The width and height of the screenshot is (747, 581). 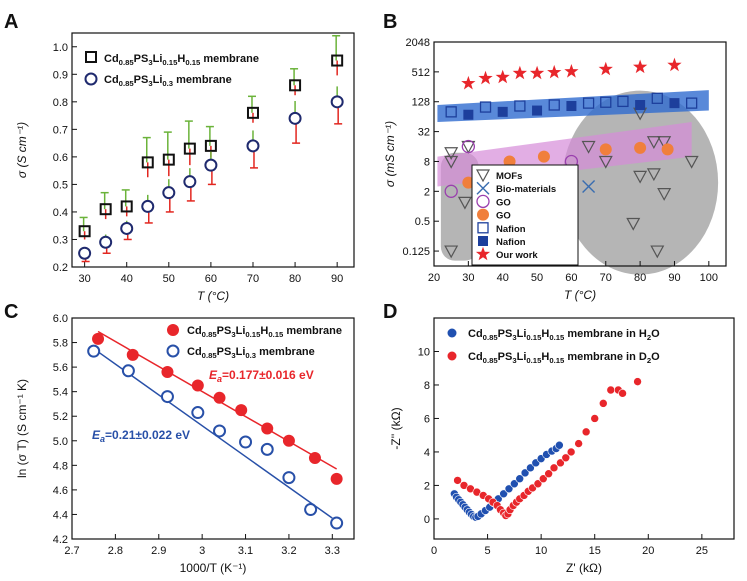 I want to click on y-tick-label: 4.6, so click(x=60, y=491).